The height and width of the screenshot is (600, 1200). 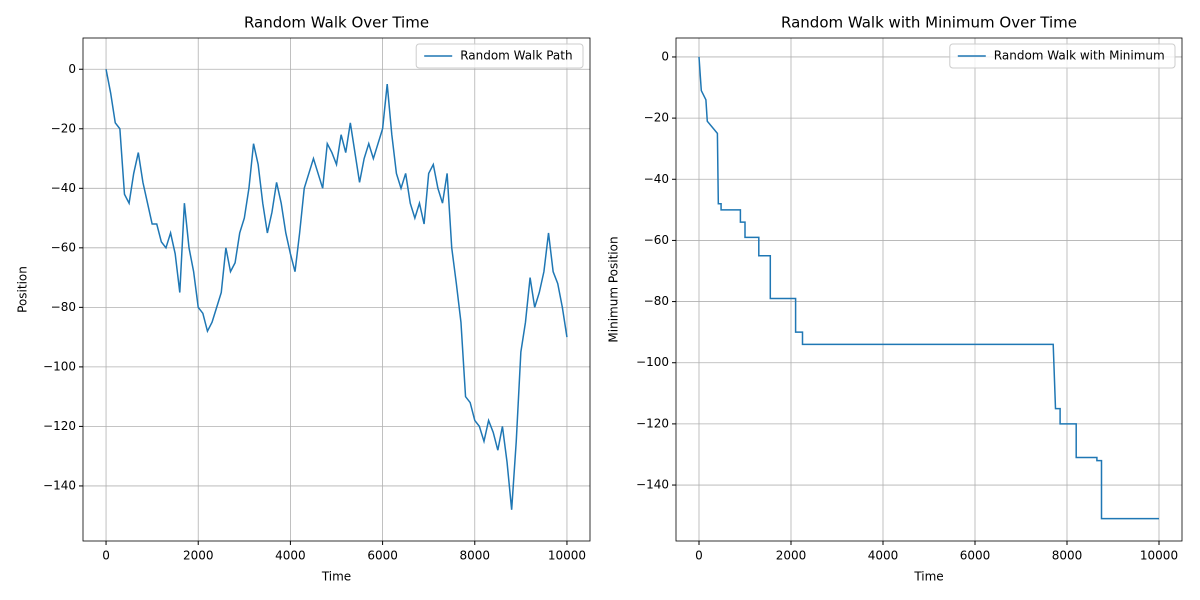 What do you see at coordinates (929, 23) in the screenshot?
I see `chart-title: Random Walk with Minimum Over Time` at bounding box center [929, 23].